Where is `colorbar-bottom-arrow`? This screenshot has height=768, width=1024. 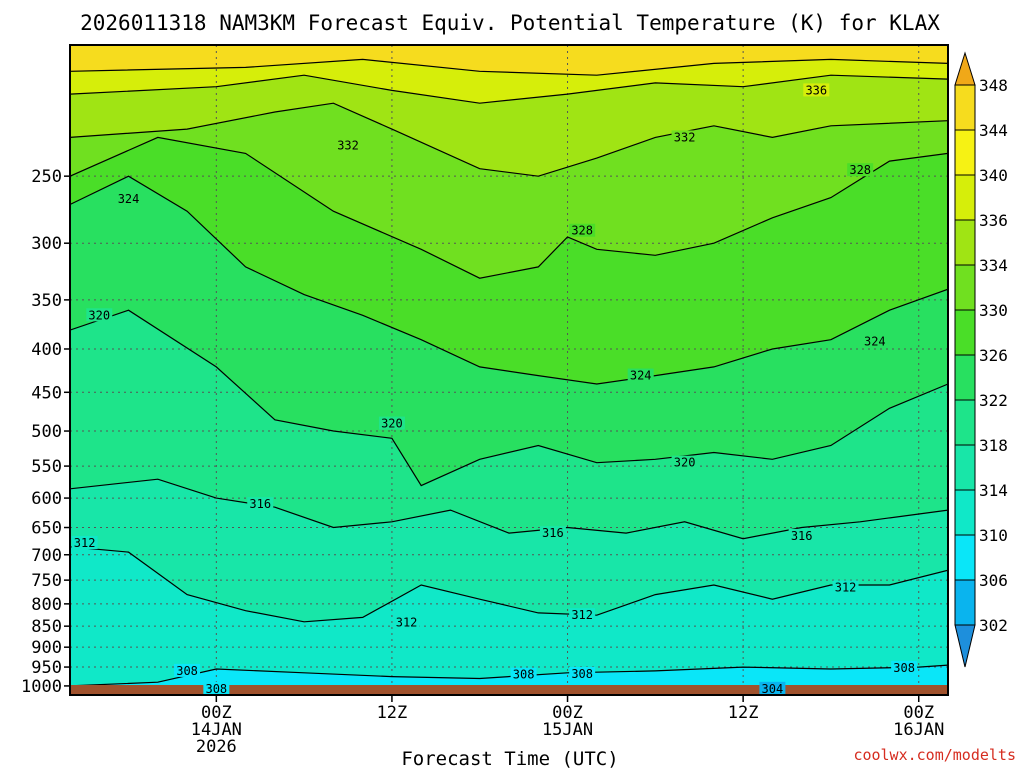 colorbar-bottom-arrow is located at coordinates (965, 646).